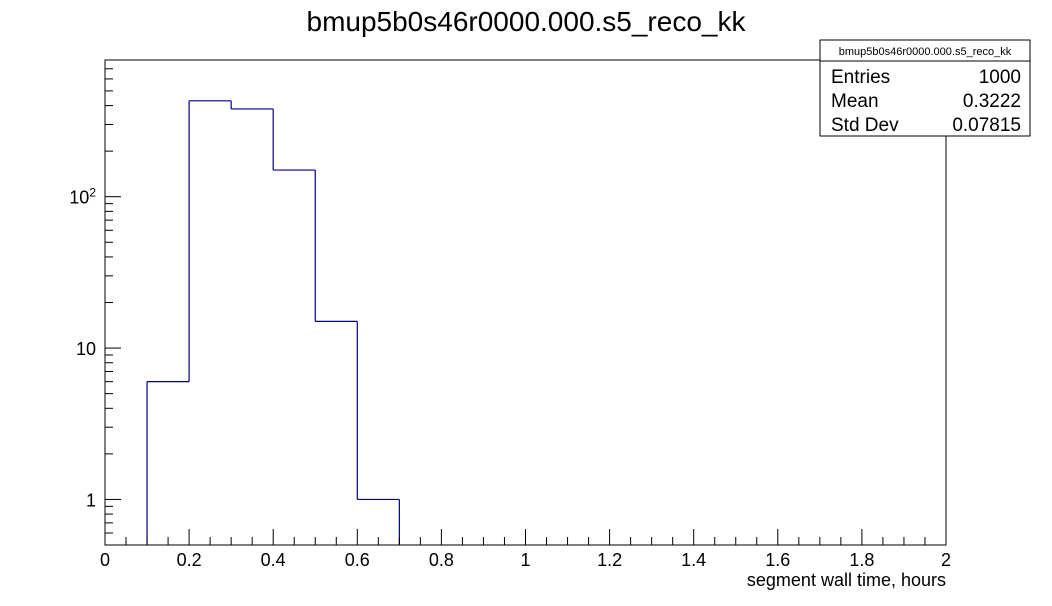  I want to click on x-tick-label: 1, so click(525, 560).